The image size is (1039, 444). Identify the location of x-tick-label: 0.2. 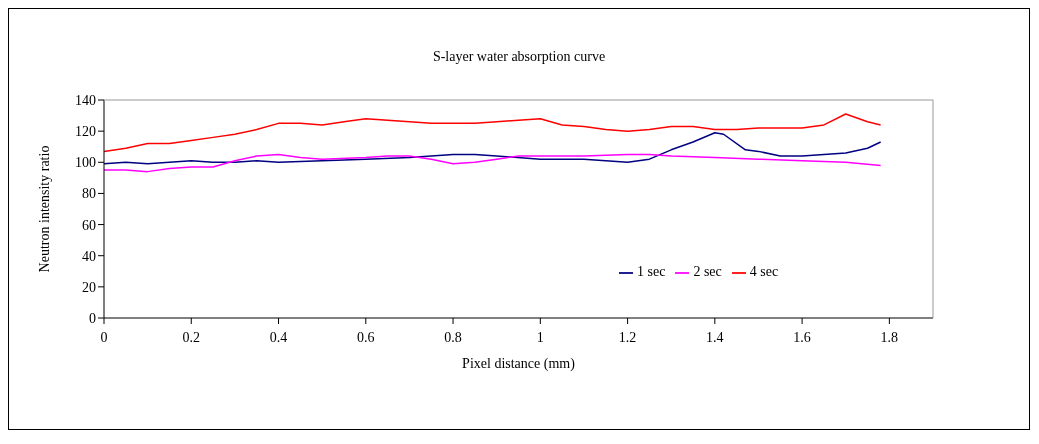
(191, 337).